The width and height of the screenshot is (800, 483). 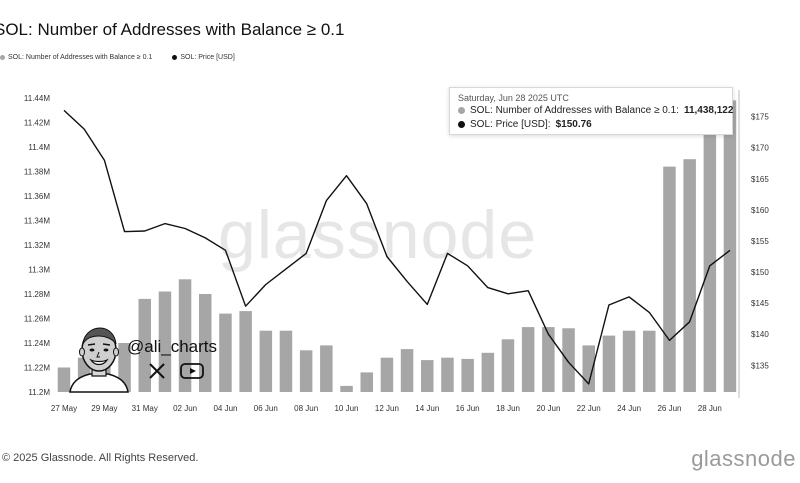 I want to click on y-left-tick-label: 11.34M, so click(x=37, y=221).